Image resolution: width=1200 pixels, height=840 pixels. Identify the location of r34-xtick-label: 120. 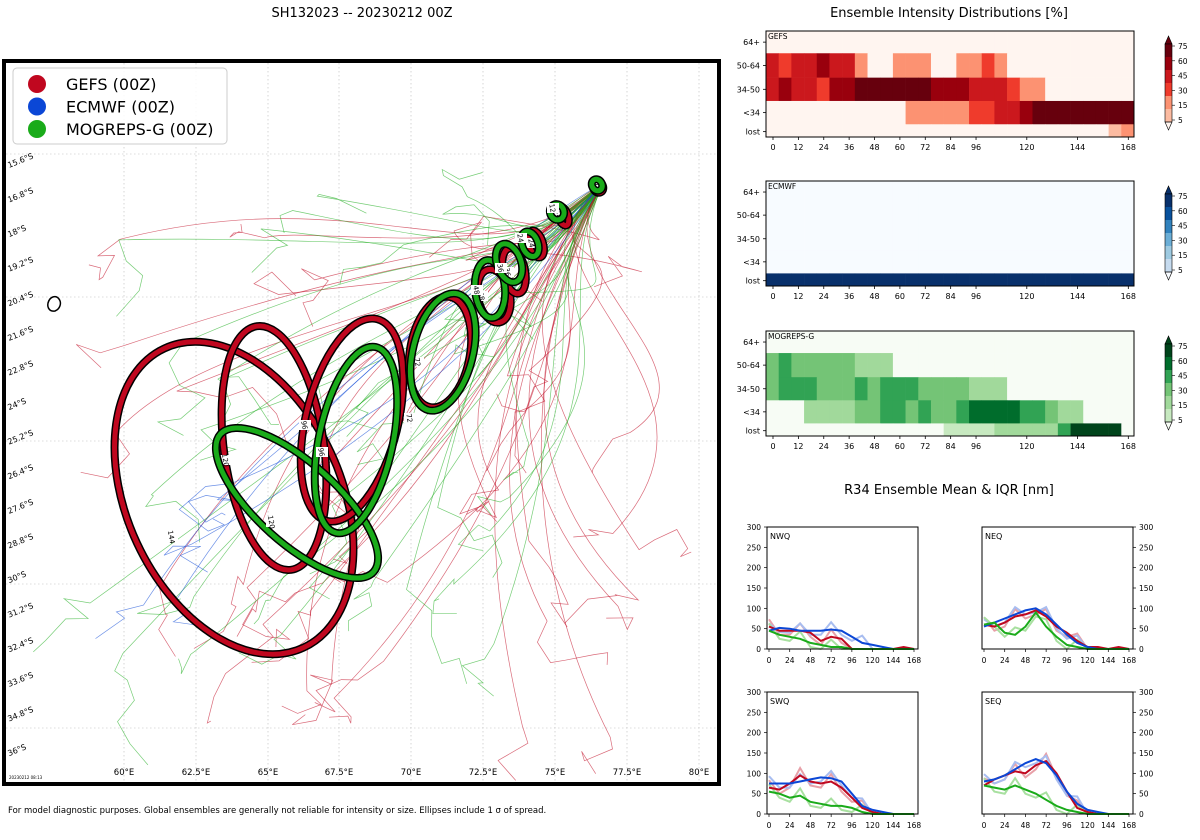
(1087, 660).